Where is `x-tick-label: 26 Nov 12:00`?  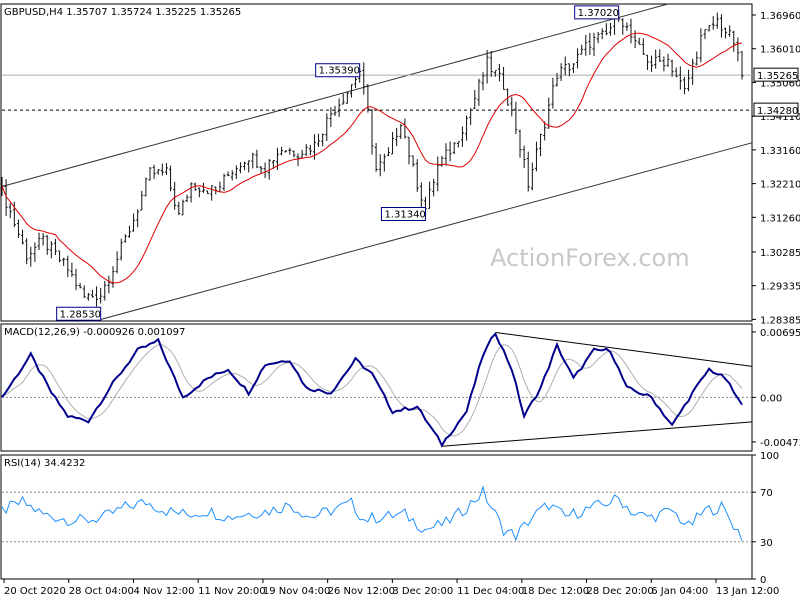
x-tick-label: 26 Nov 12:00 is located at coordinates (361, 591).